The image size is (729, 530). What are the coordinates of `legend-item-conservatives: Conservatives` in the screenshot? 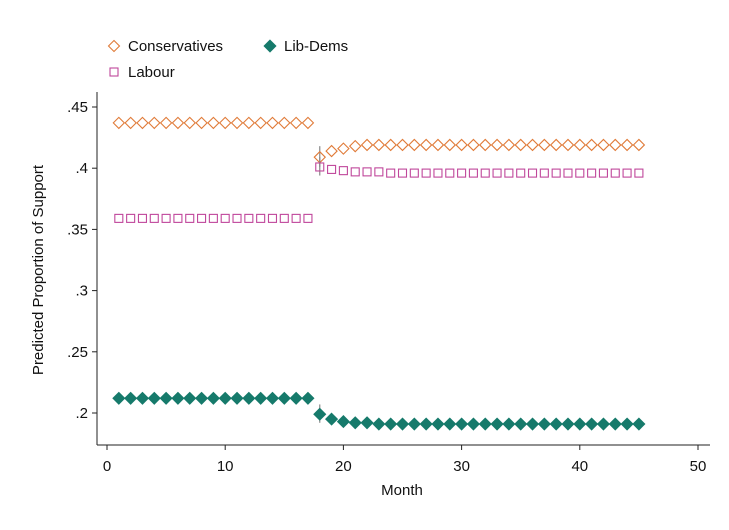 It's located at (165, 46).